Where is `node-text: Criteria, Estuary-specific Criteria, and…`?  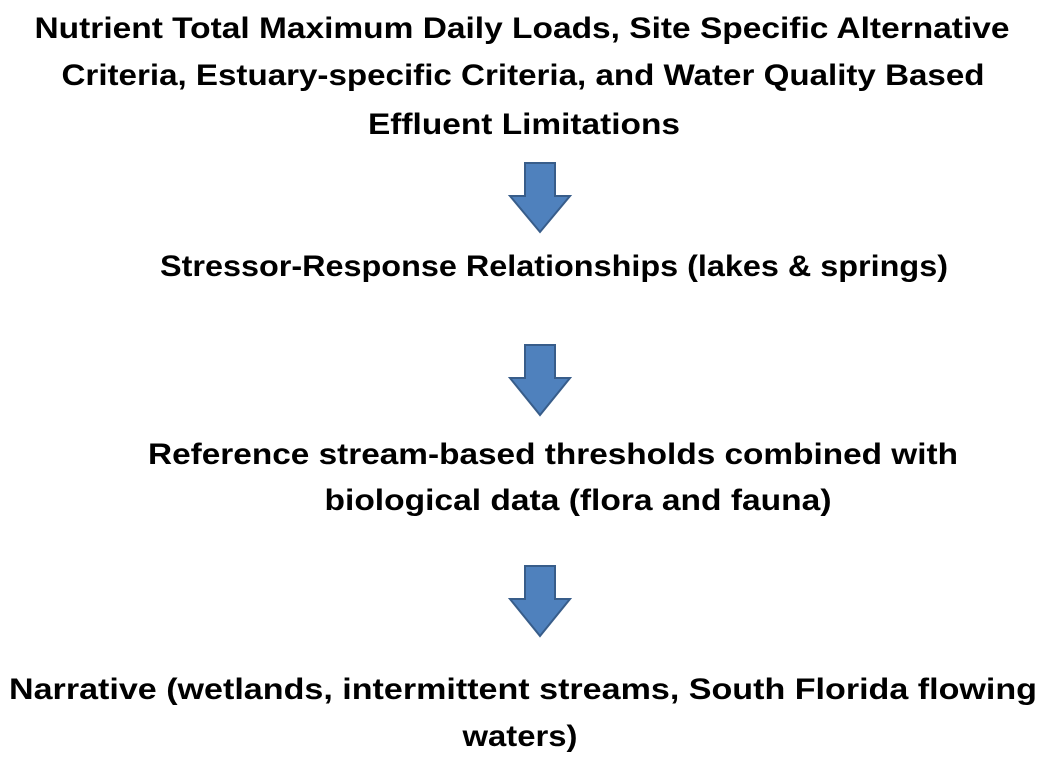 node-text: Criteria, Estuary-specific Criteria, and… is located at coordinates (523, 75).